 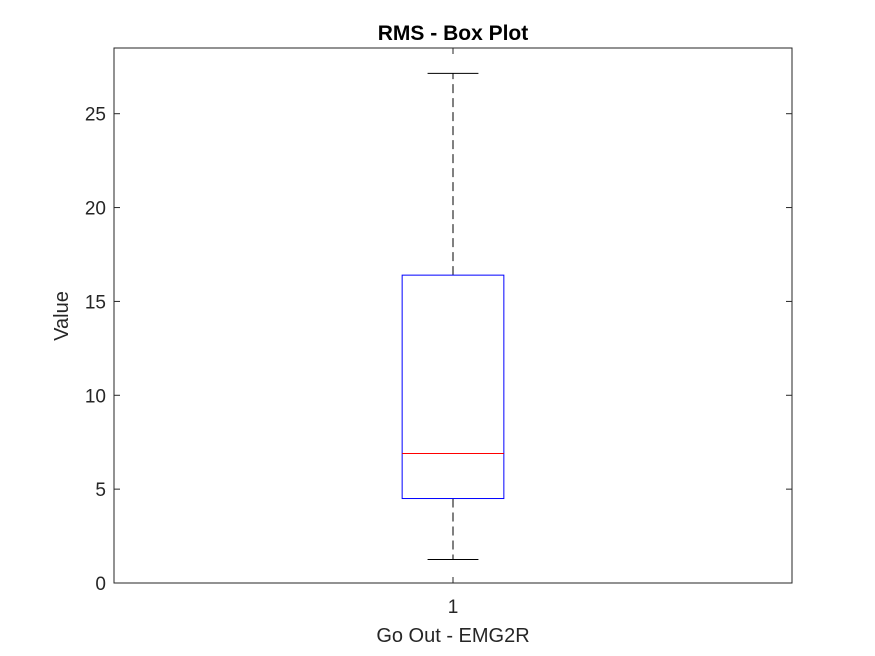 I want to click on box-group, so click(x=453, y=316).